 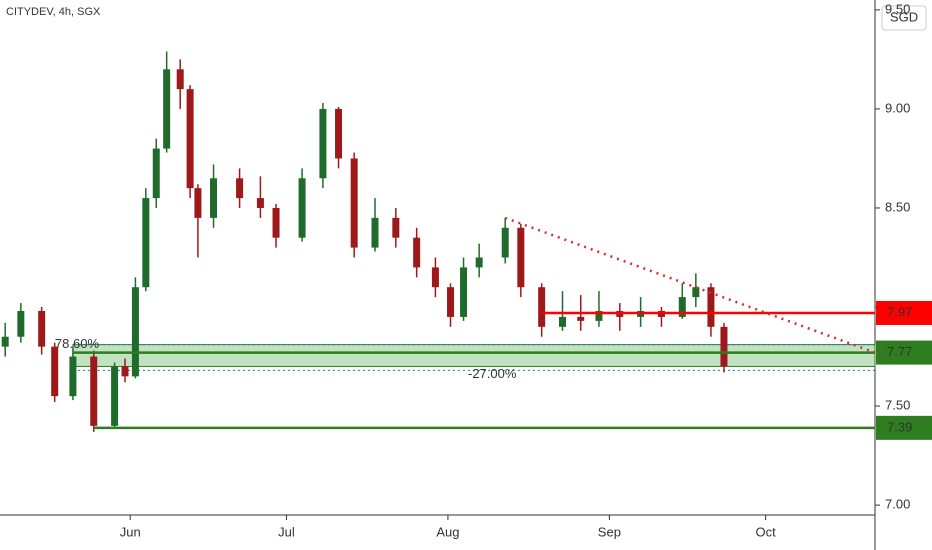 I want to click on y-tick-label: 9.50, so click(x=897, y=8).